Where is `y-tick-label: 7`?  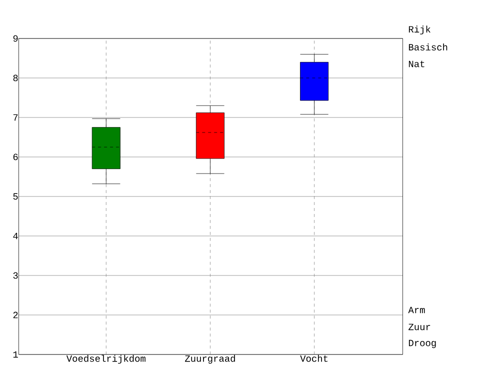 y-tick-label: 7 is located at coordinates (15, 117).